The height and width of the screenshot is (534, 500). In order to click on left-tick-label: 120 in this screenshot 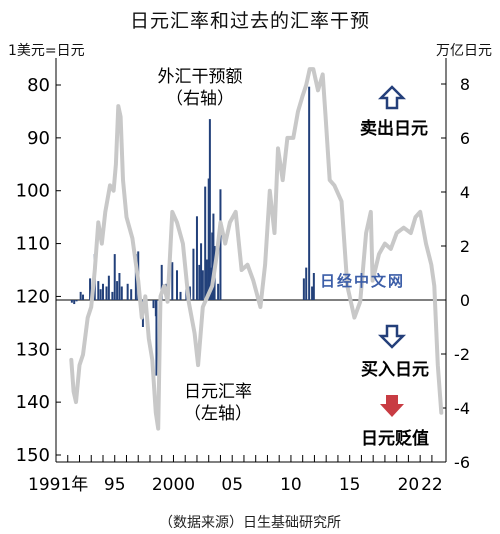, I will do `click(33, 296)`.